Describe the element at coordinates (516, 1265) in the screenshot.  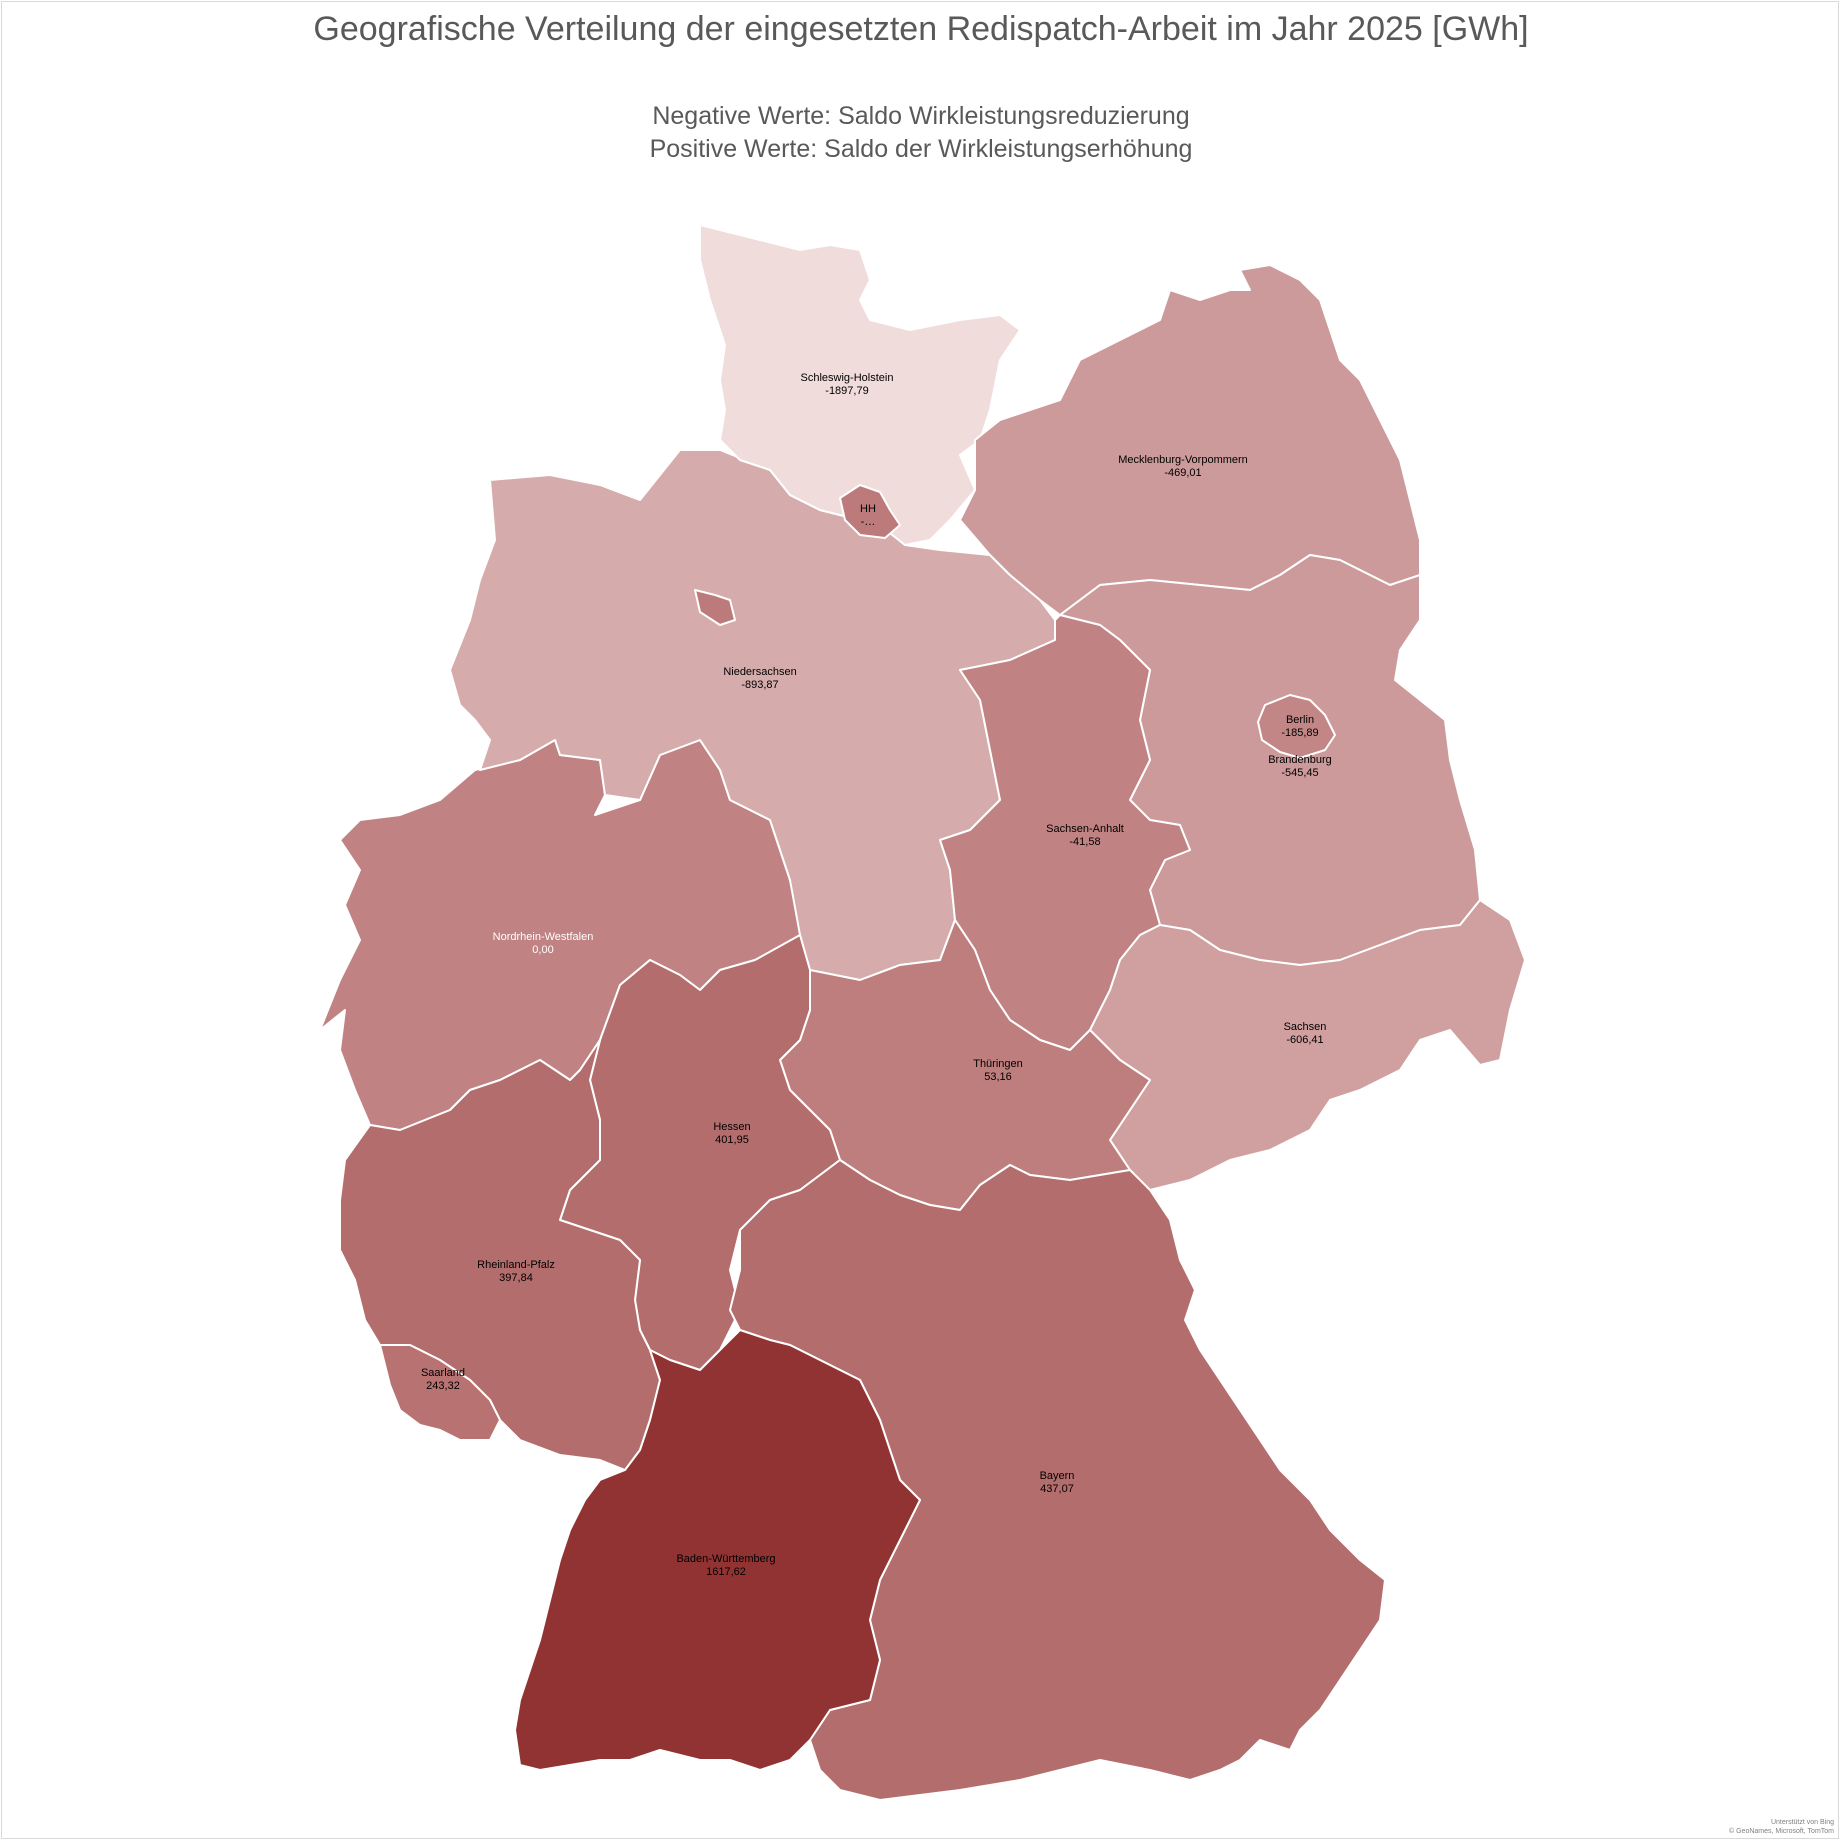
I see `label-rp-name: Rheinland-Pfalz` at that location.